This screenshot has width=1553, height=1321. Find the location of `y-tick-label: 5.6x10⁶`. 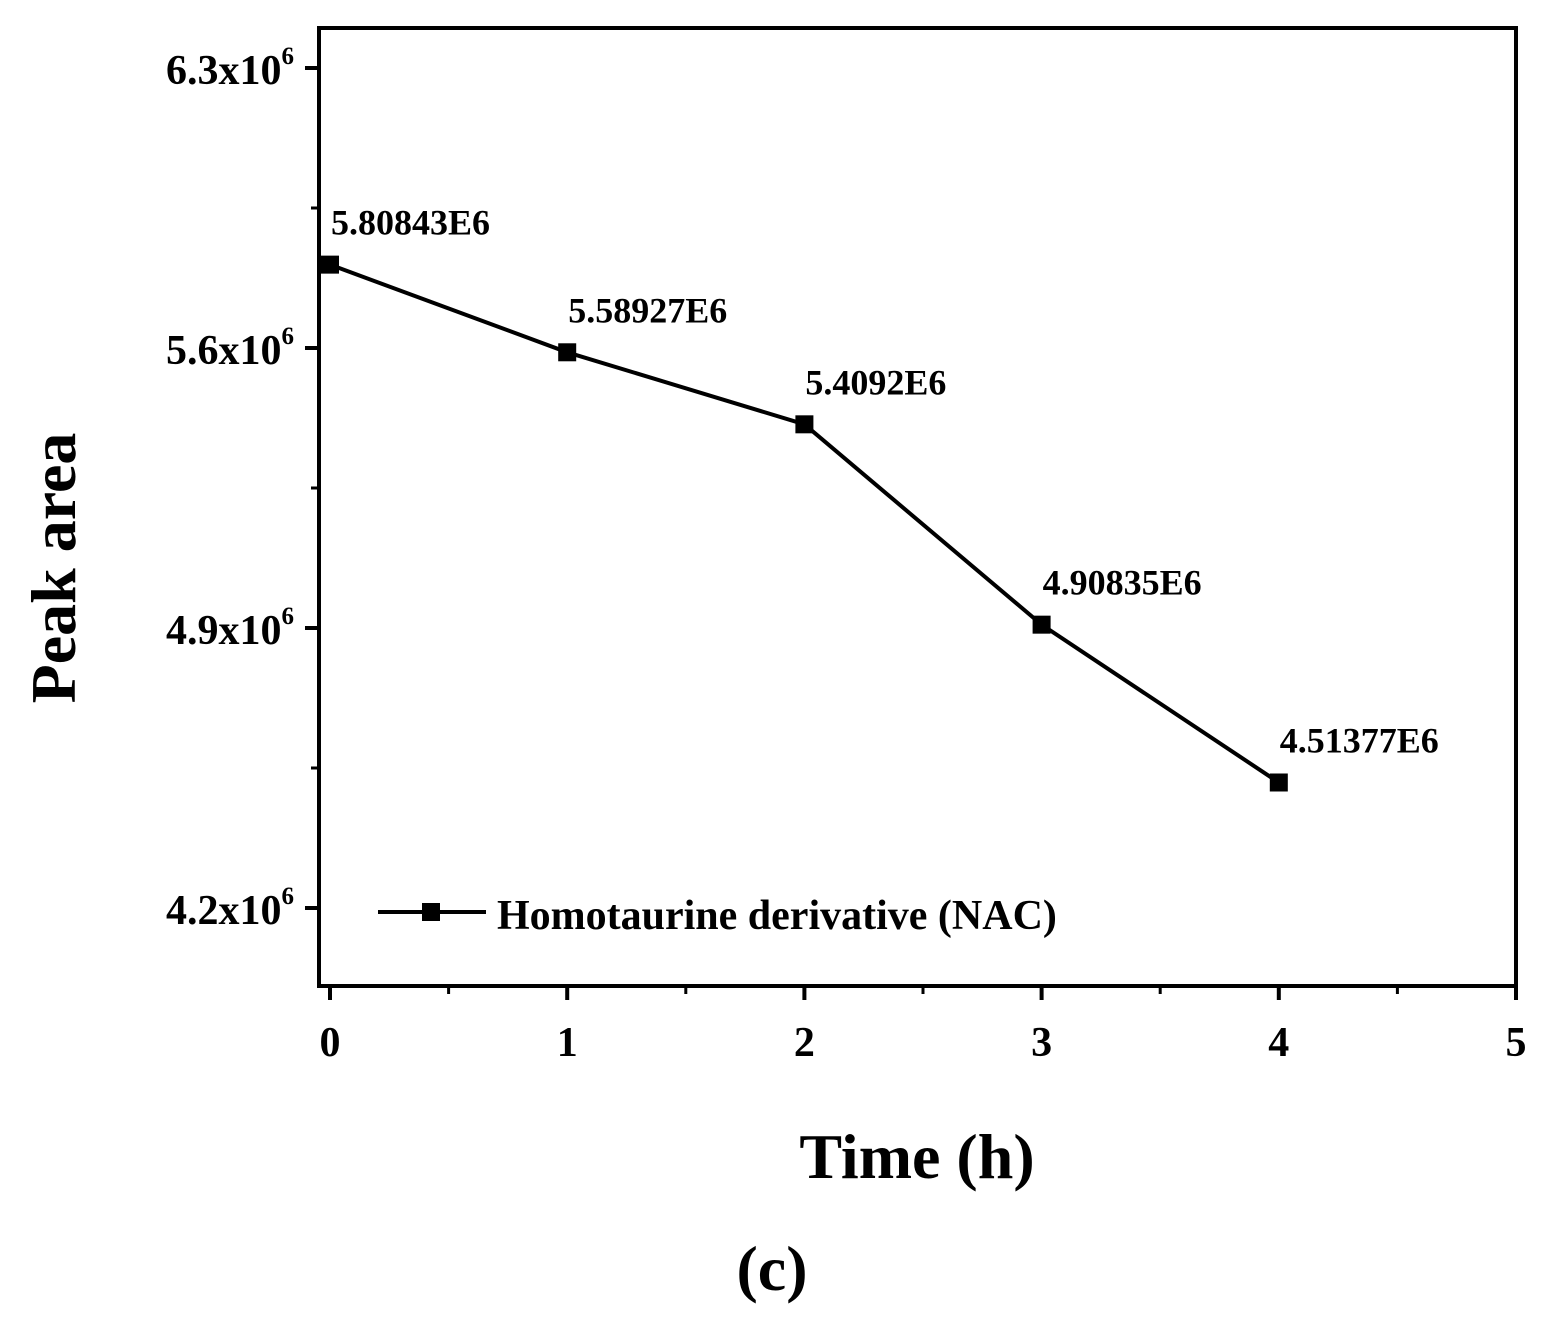

y-tick-label: 5.6x10⁶ is located at coordinates (230, 348).